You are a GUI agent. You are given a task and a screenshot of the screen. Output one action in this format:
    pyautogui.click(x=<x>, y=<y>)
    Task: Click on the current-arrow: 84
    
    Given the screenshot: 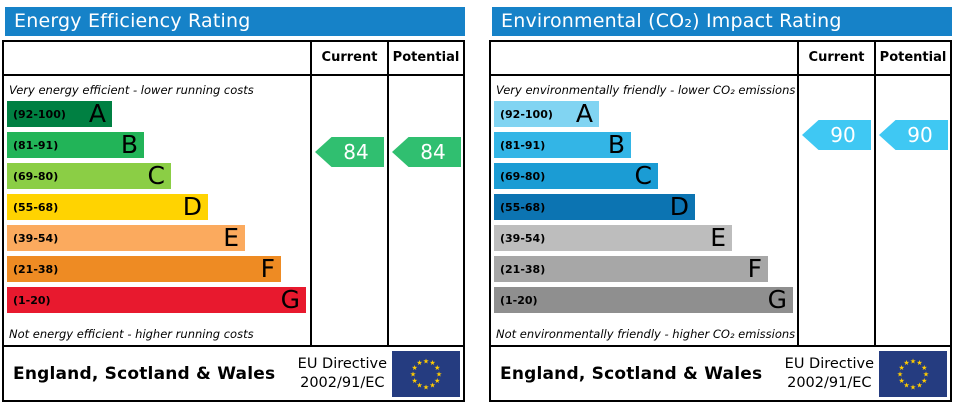 What is the action you would take?
    pyautogui.click(x=349, y=152)
    